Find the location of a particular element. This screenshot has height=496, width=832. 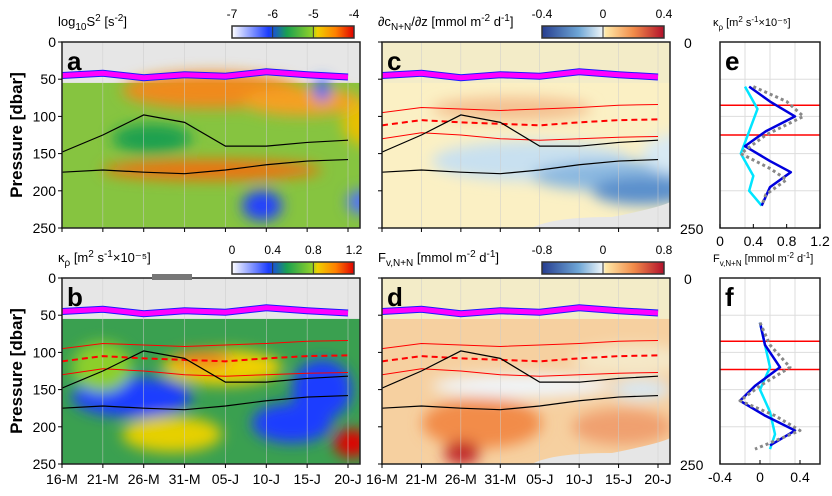

label-part: S is located at coordinates (90, 21).